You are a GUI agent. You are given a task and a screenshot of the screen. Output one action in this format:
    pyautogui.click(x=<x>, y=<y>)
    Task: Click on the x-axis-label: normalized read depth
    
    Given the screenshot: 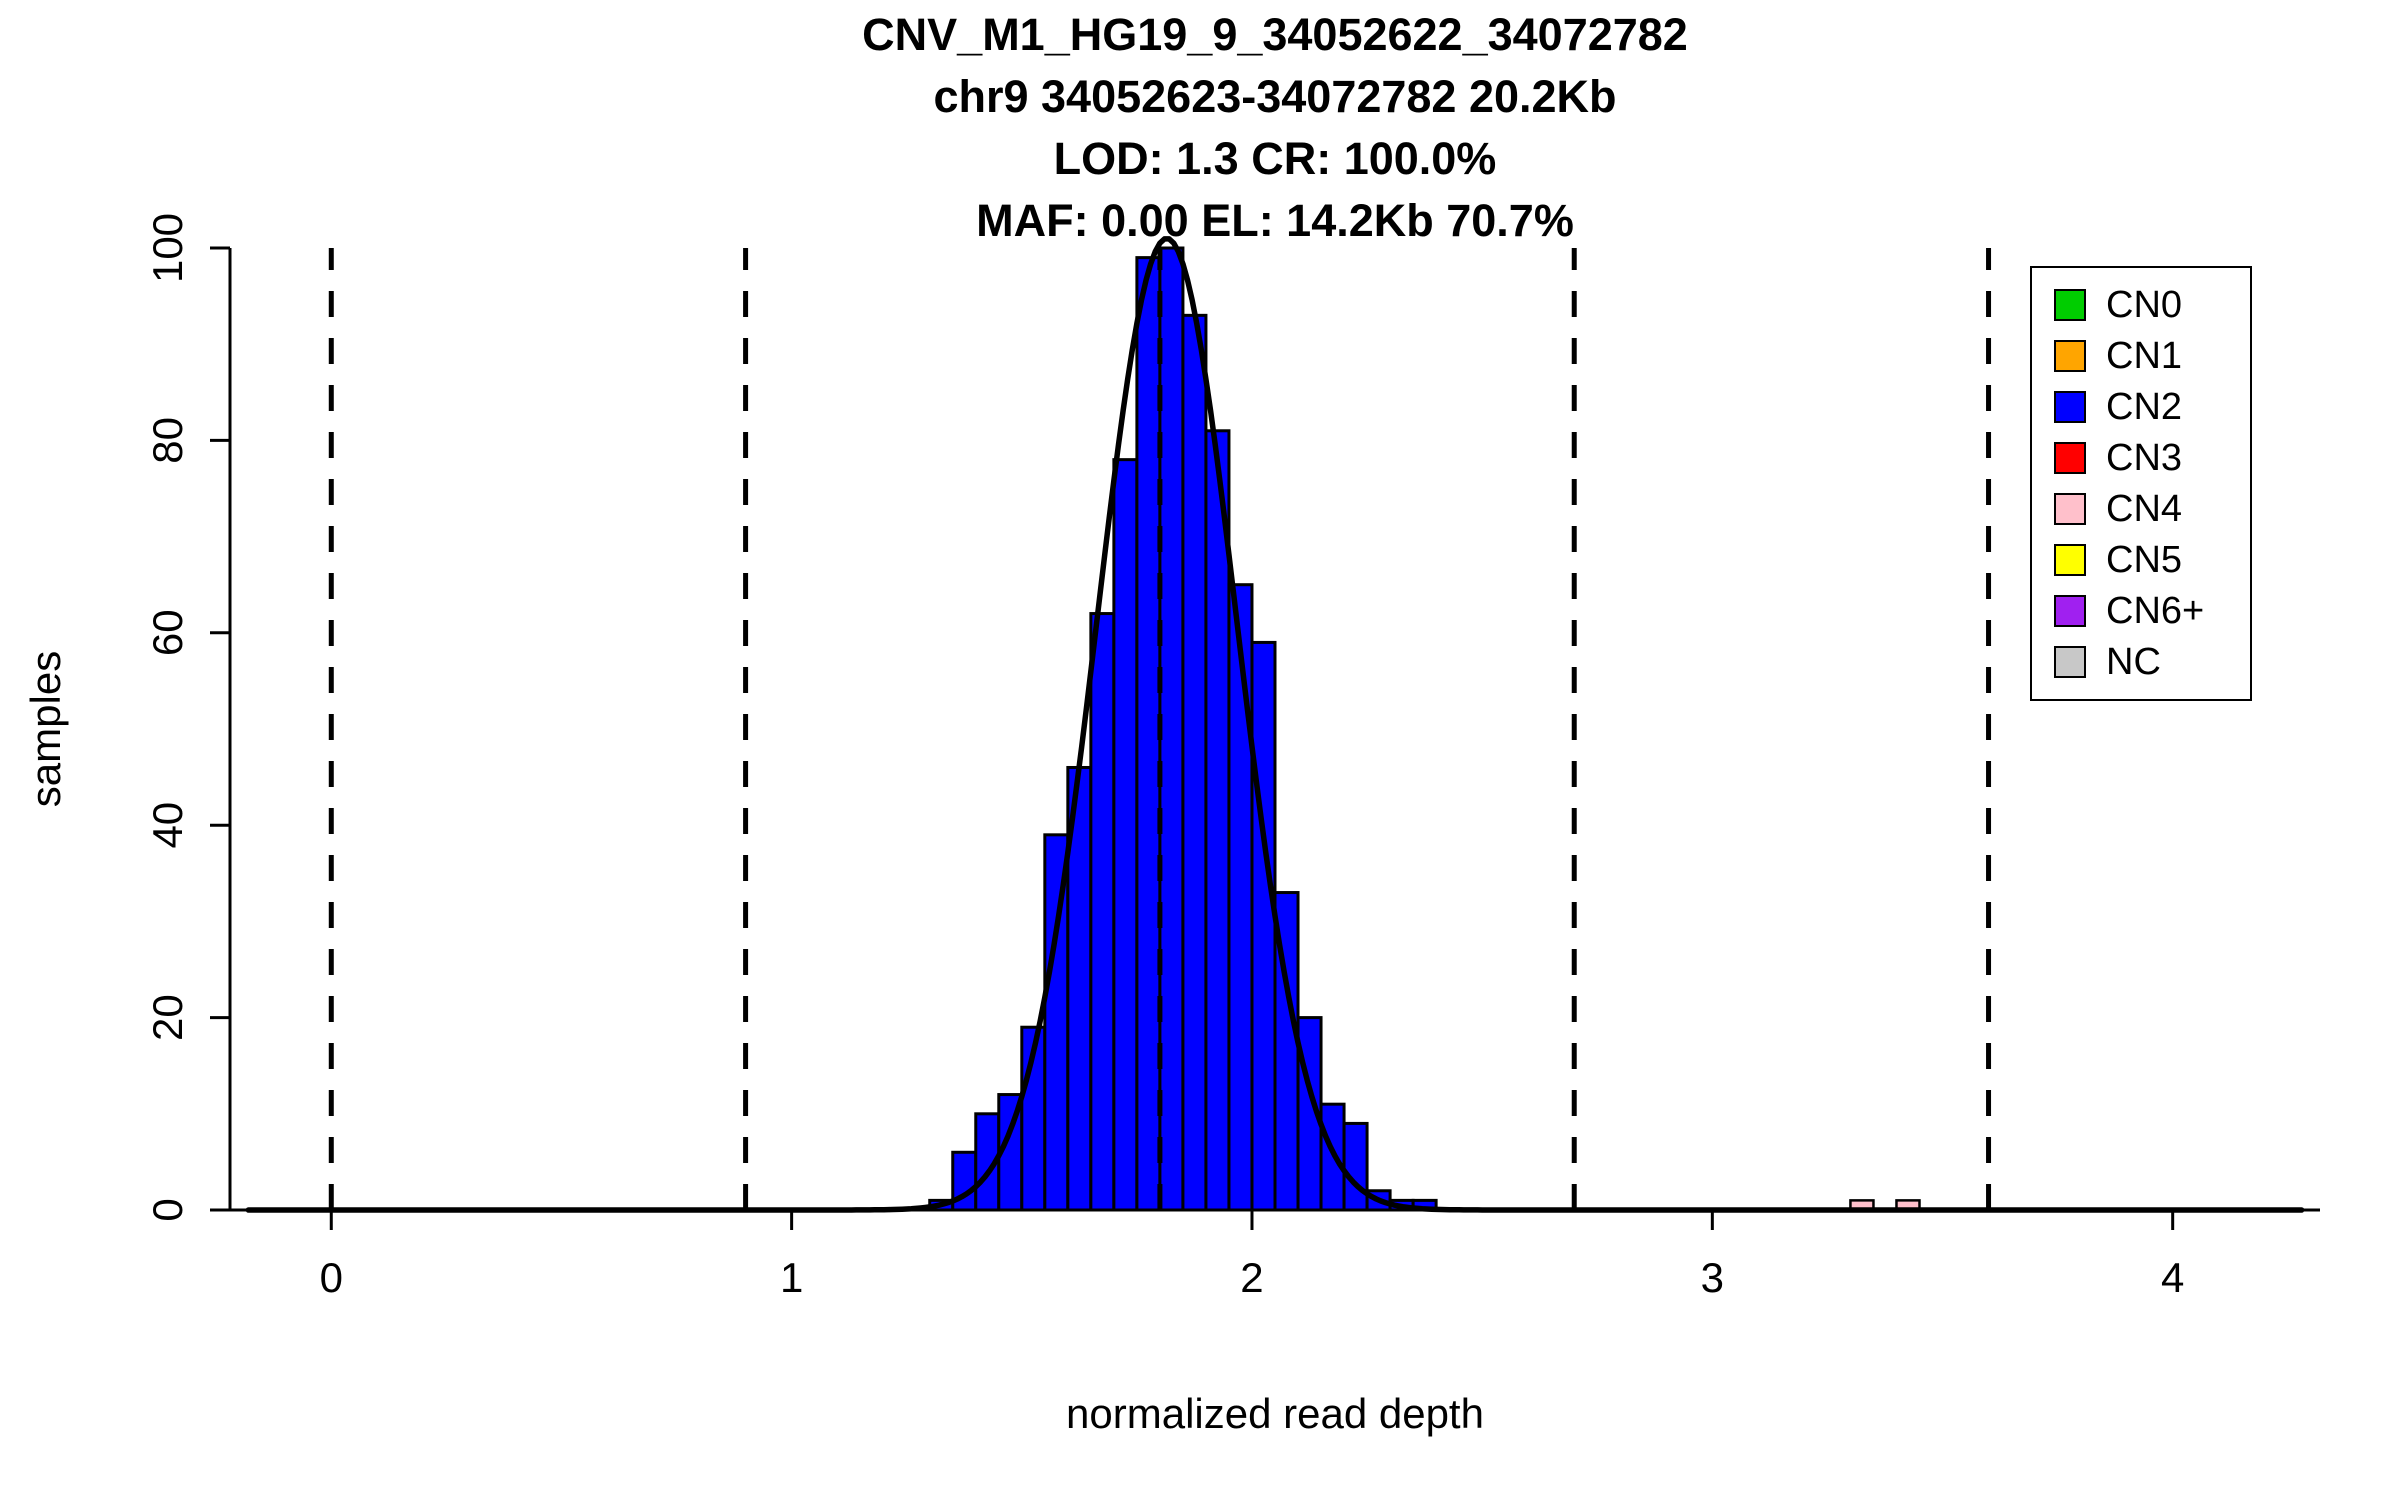 What is the action you would take?
    pyautogui.click(x=1275, y=1413)
    